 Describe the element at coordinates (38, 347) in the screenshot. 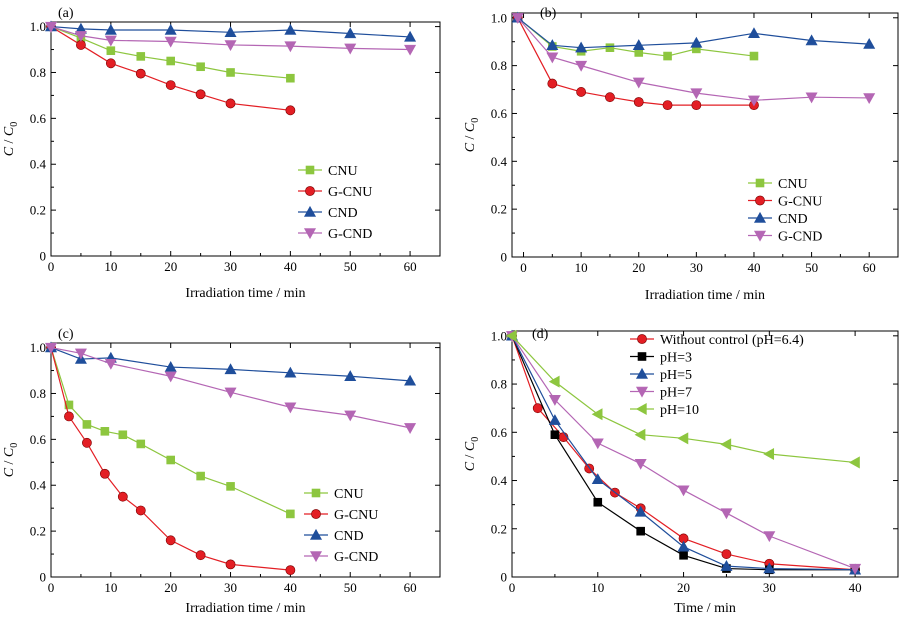

I see `y-tick-label: 1.0` at that location.